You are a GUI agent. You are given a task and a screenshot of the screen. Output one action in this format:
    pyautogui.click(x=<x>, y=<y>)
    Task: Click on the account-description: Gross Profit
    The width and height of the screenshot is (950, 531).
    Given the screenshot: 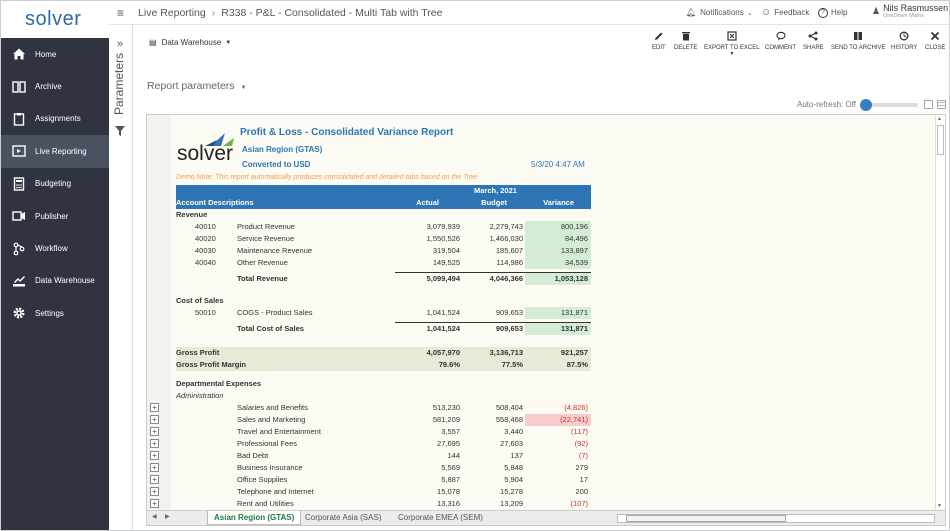 What is the action you would take?
    pyautogui.click(x=198, y=352)
    